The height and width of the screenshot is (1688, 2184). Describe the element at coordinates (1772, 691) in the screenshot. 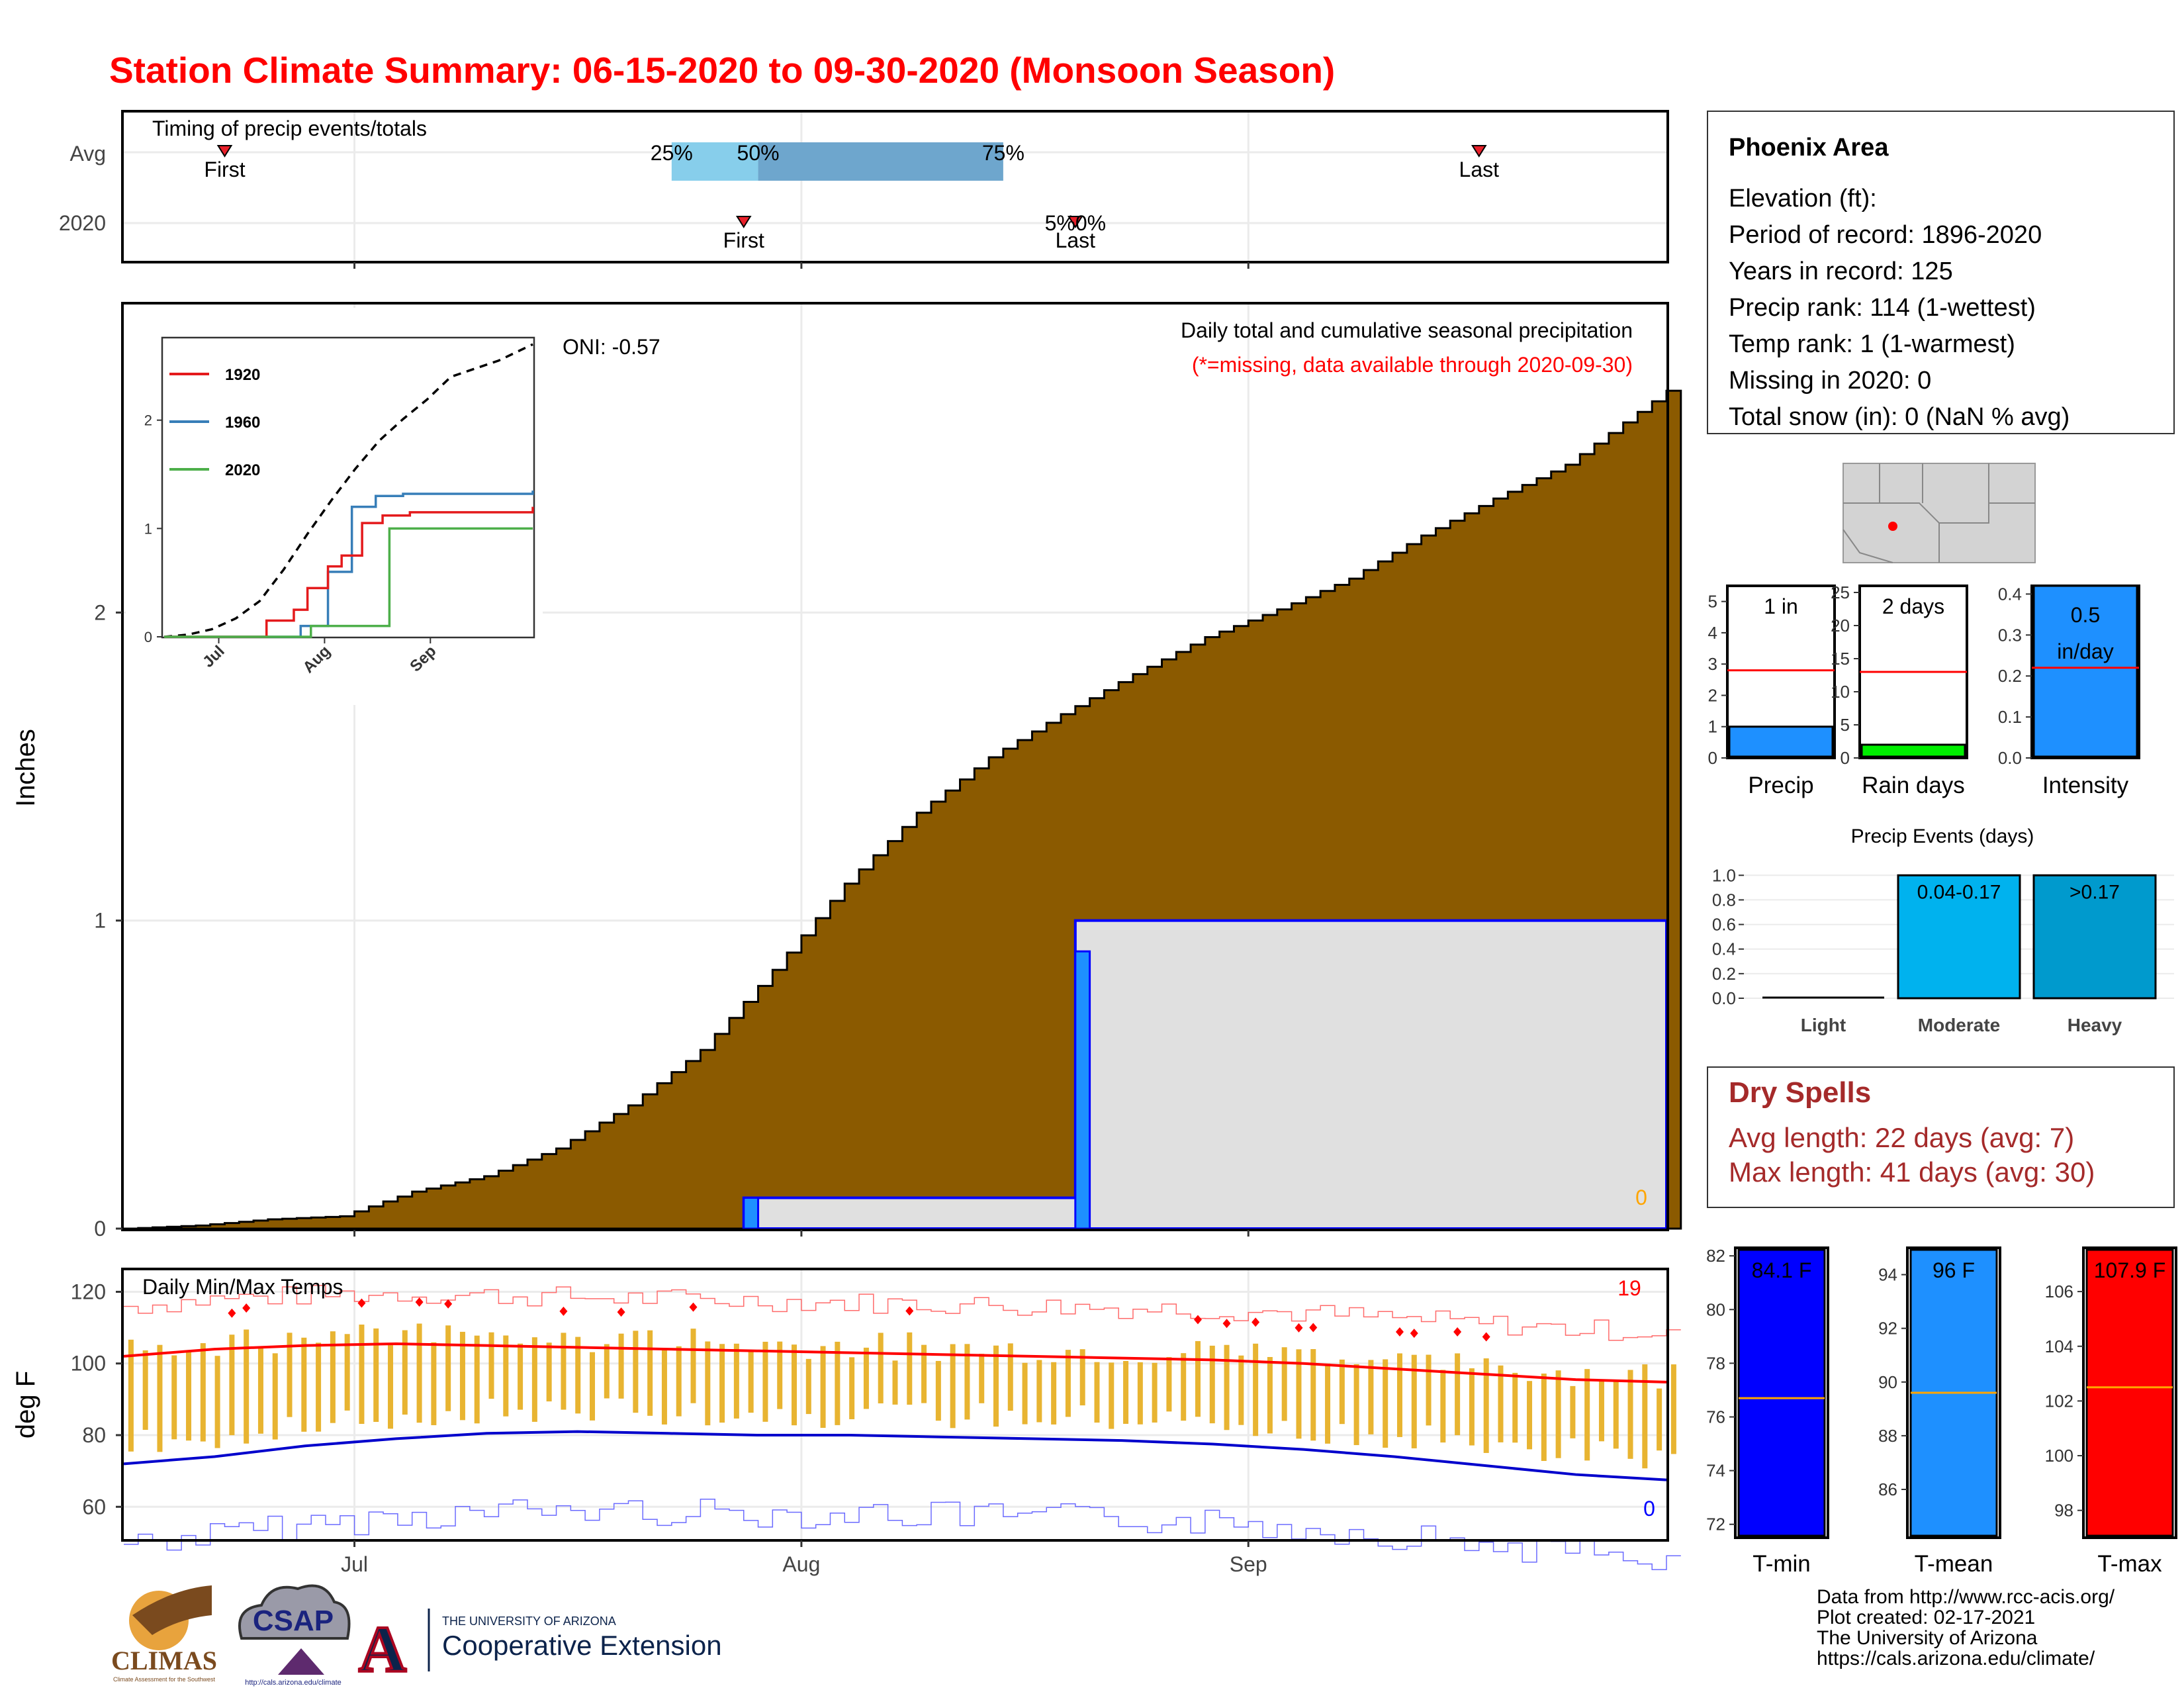

I see `mini-bar-chart: 0 1 2 3 4 5 1 in Precip` at that location.